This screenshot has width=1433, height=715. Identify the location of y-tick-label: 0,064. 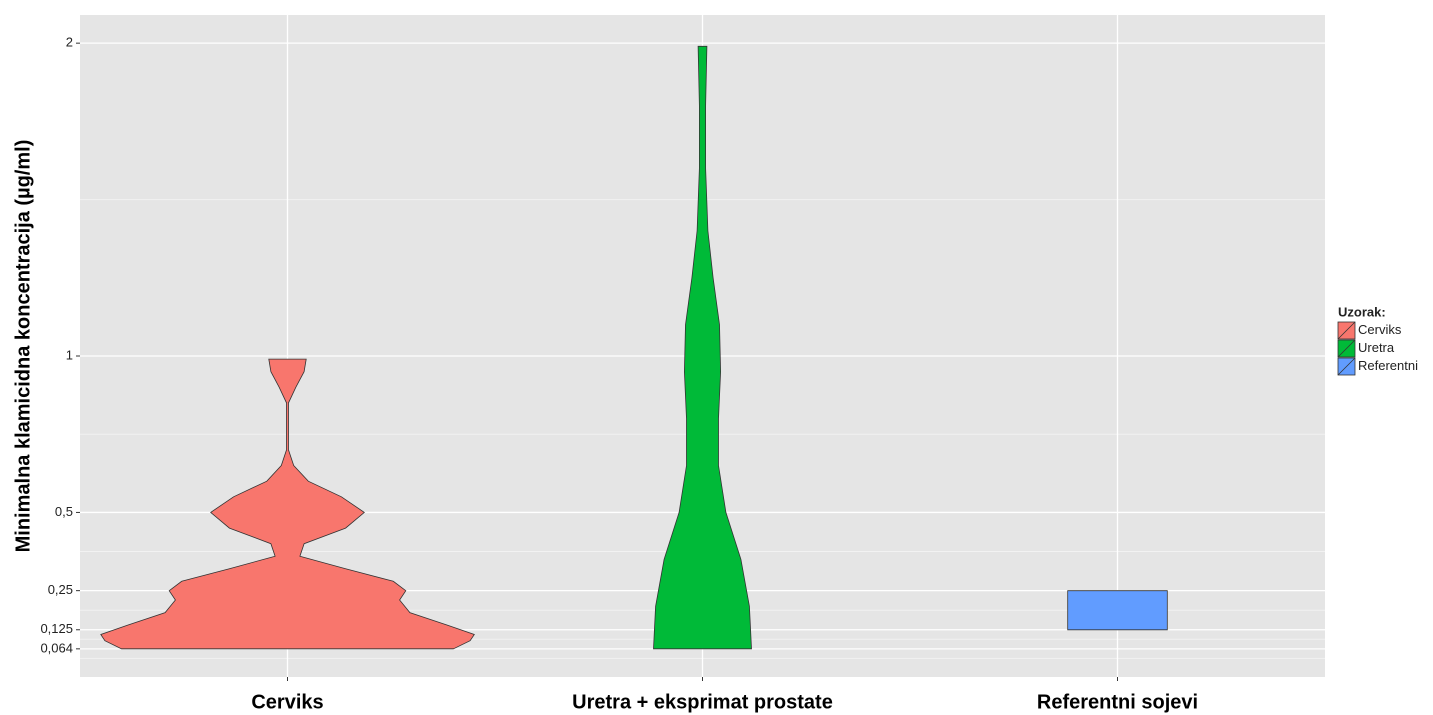
(56, 647).